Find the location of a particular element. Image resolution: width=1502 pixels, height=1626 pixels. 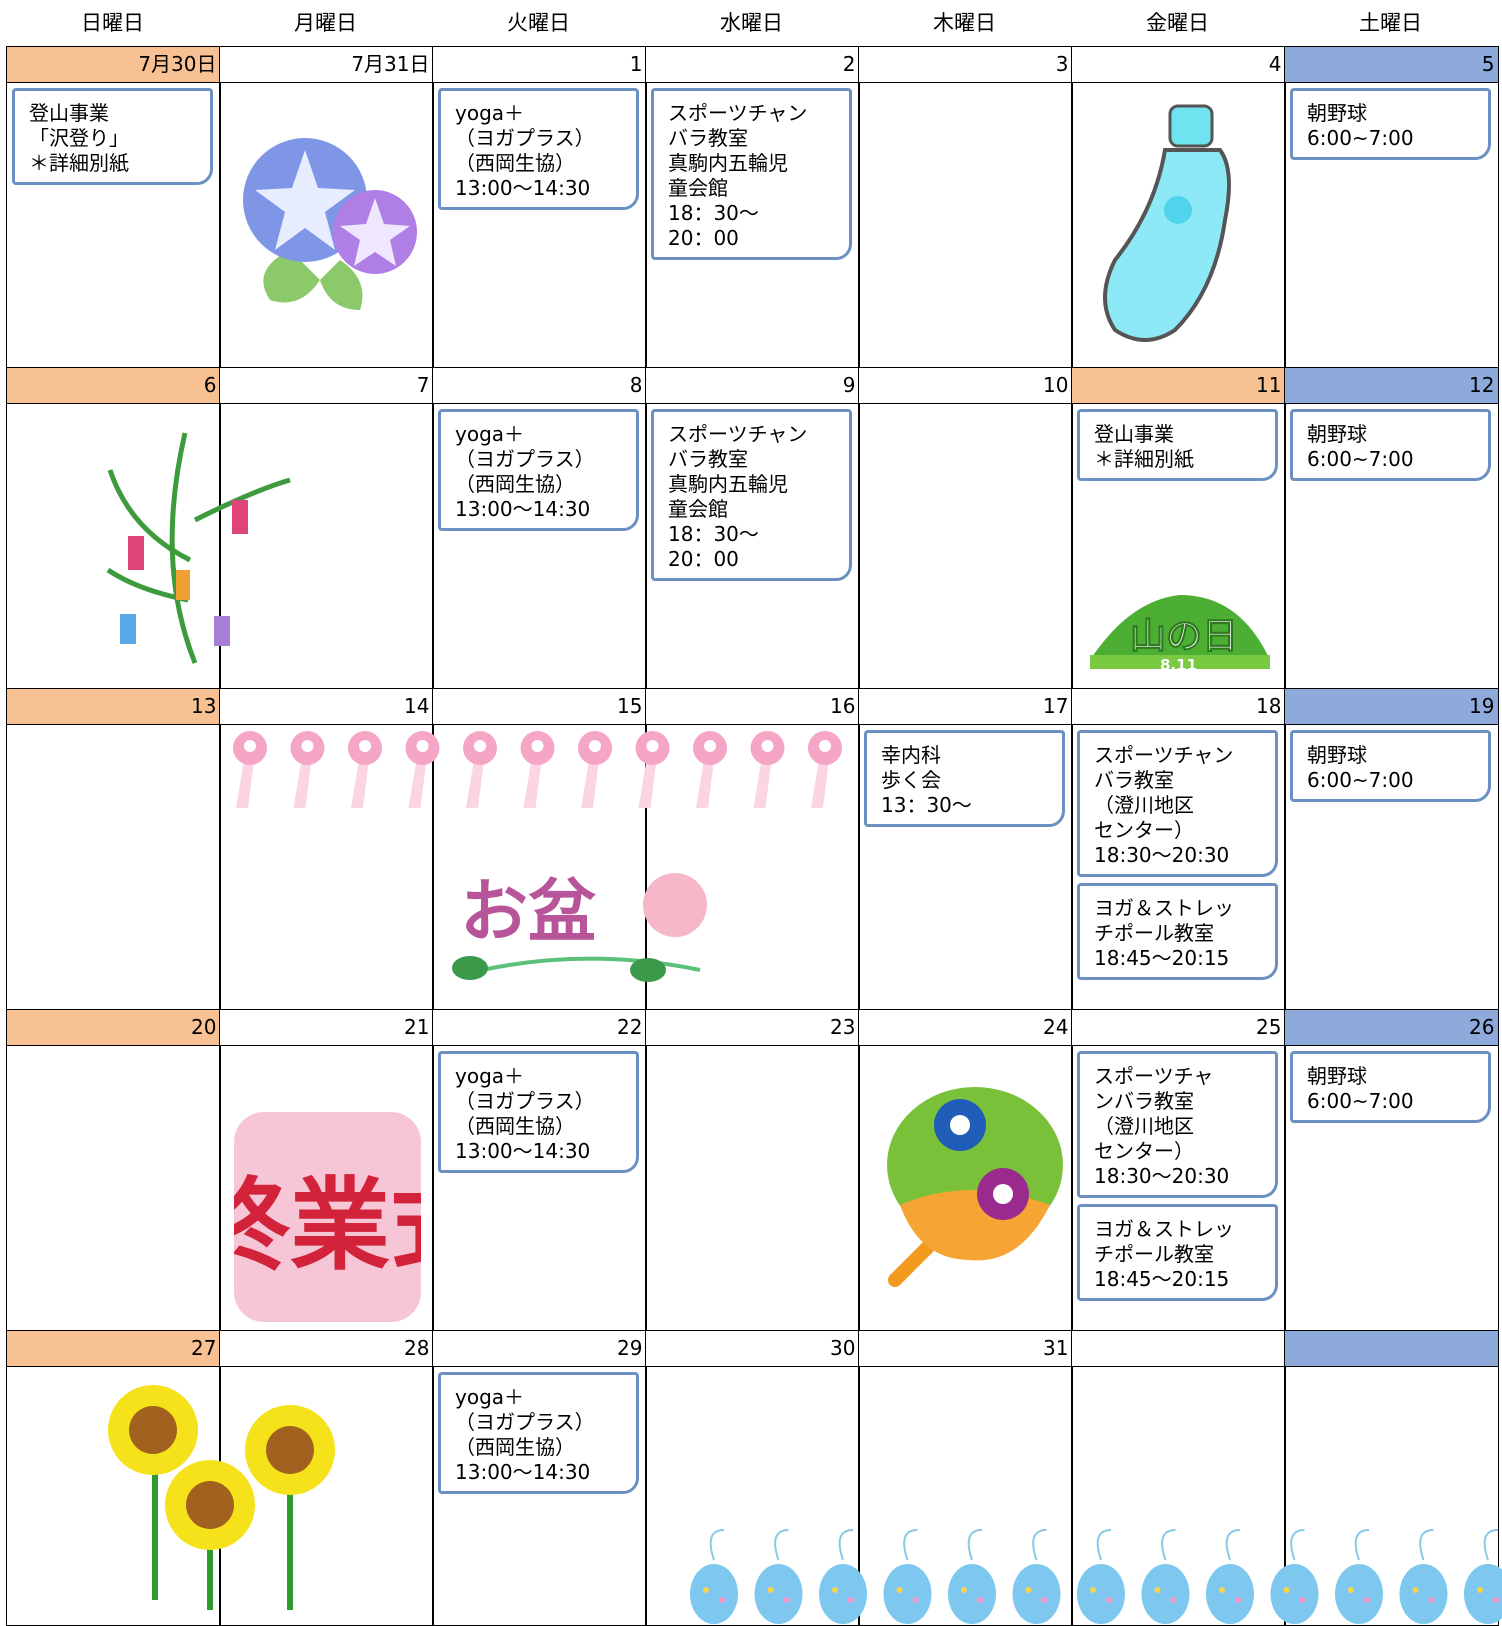

date-cell: 24 is located at coordinates (965, 1027).